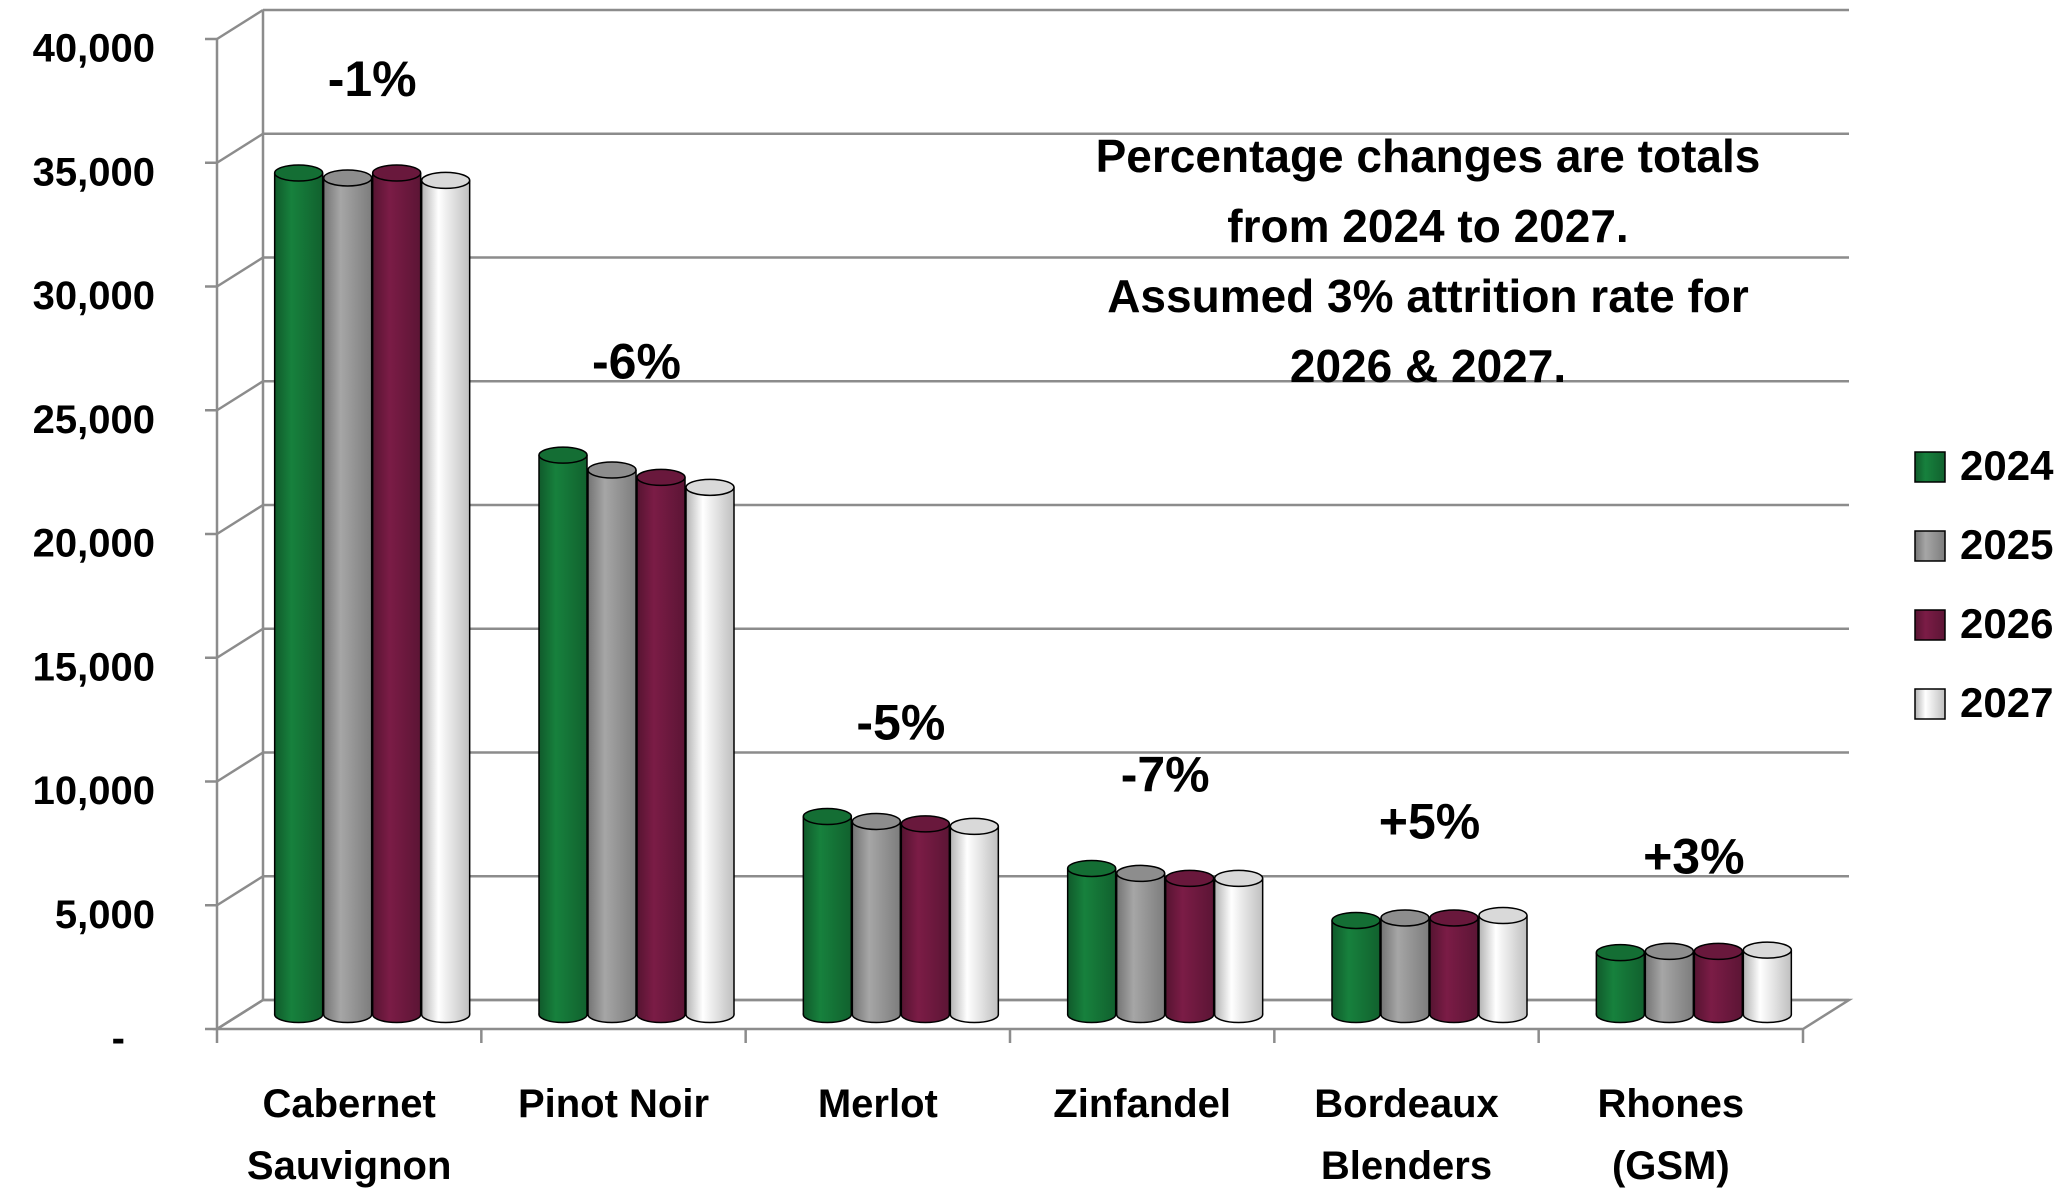 Image resolution: width=2064 pixels, height=1192 pixels. What do you see at coordinates (94, 49) in the screenshot?
I see `y-tick-label: 40,000` at bounding box center [94, 49].